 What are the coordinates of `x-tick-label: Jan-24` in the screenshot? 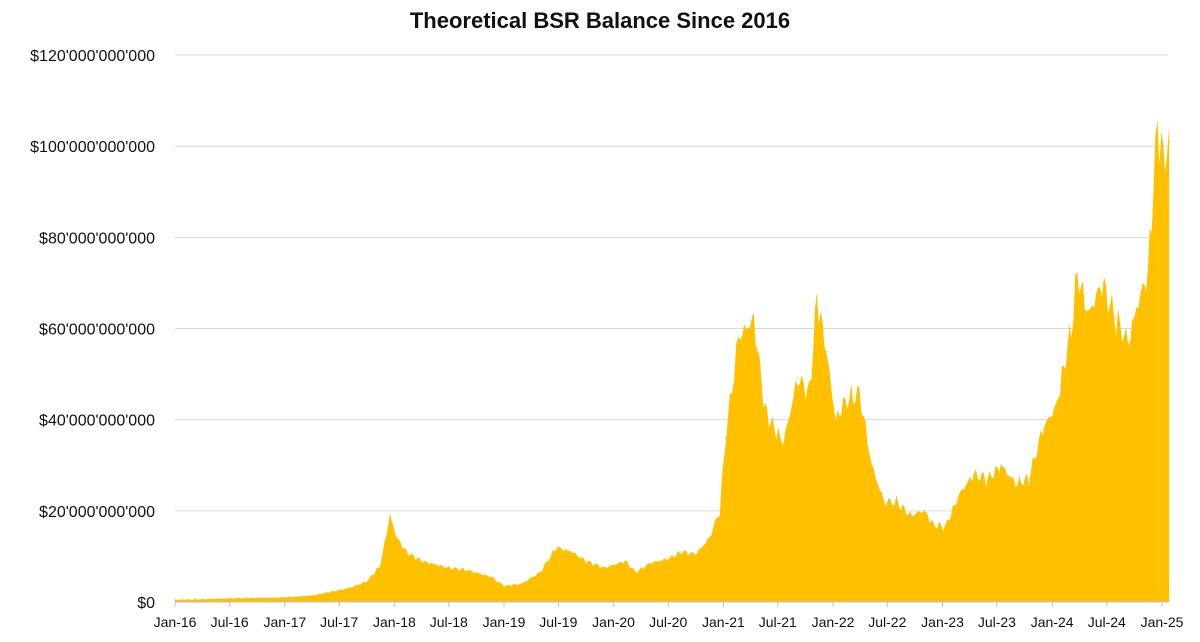 It's located at (1052, 622).